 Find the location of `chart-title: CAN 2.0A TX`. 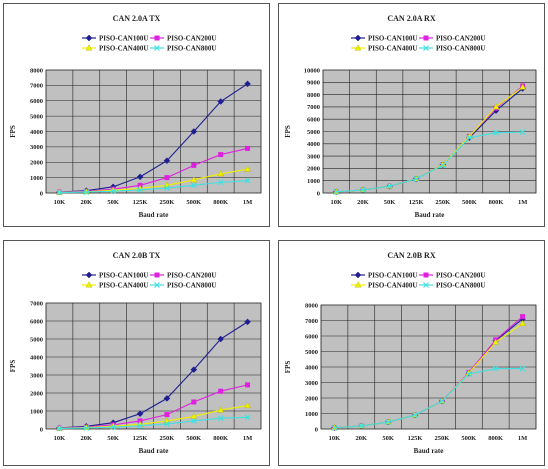

chart-title: CAN 2.0A TX is located at coordinates (137, 18).